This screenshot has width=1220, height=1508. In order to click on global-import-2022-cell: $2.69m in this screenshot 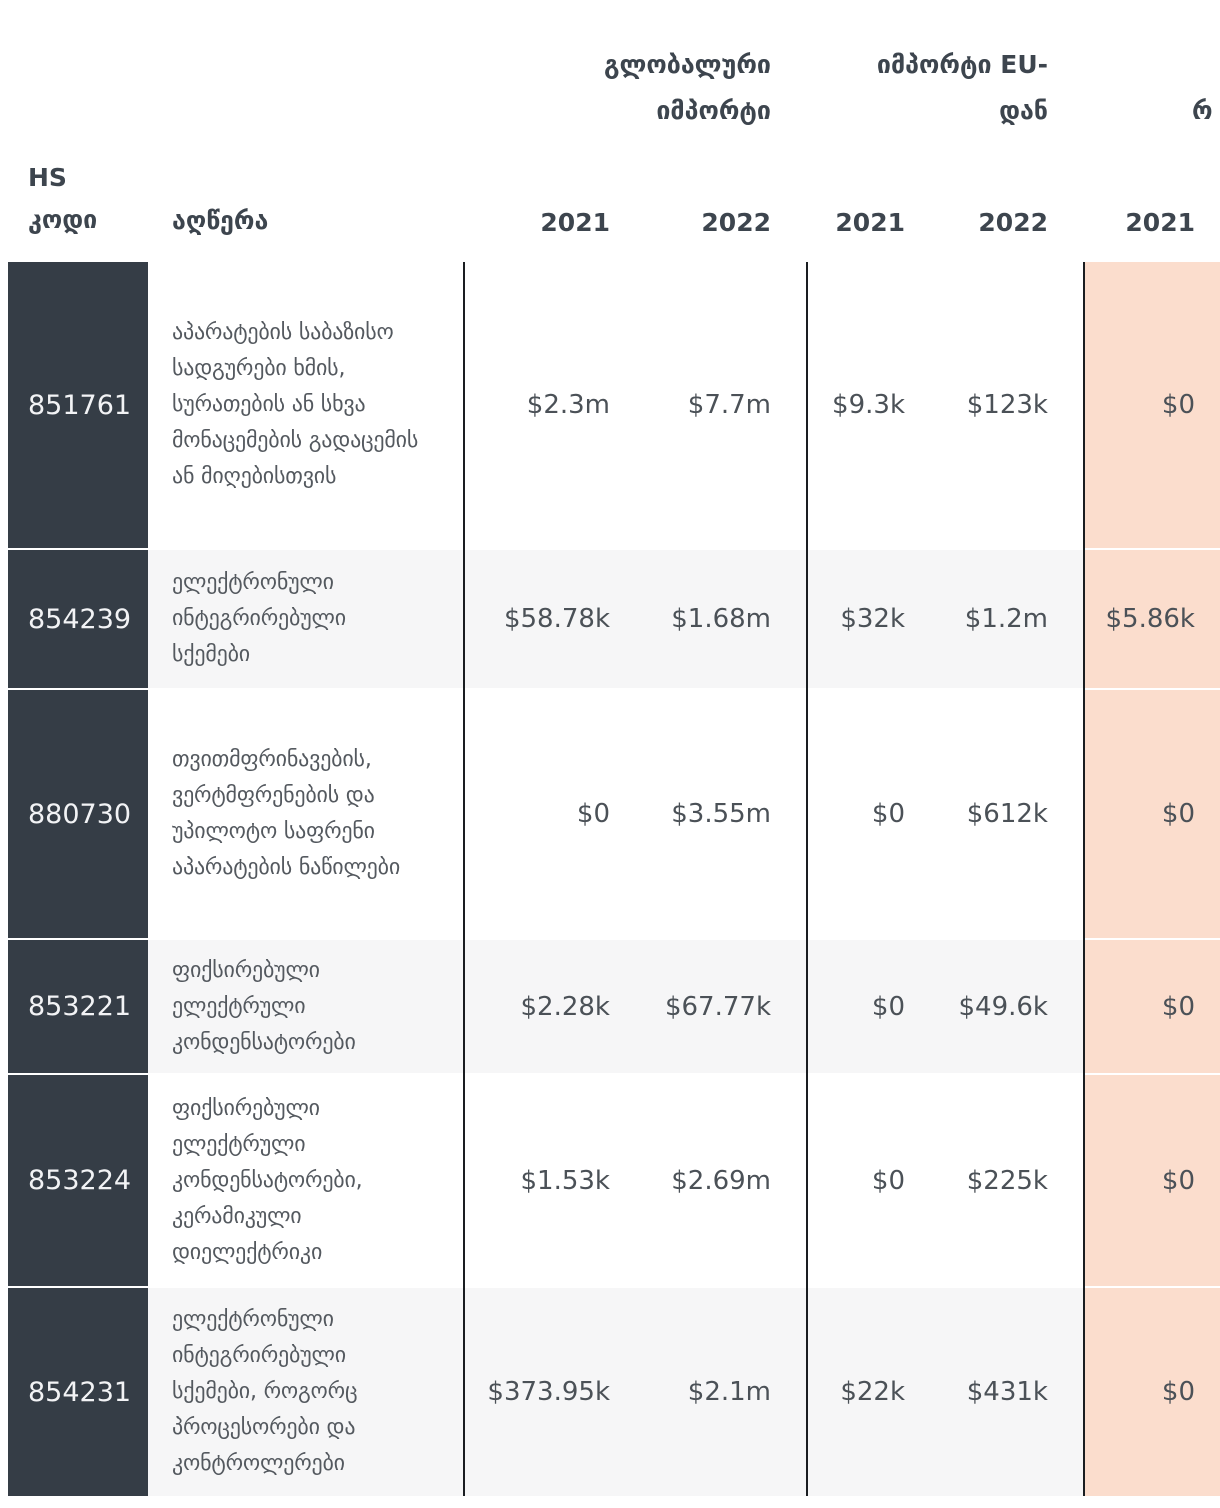, I will do `click(721, 1180)`.